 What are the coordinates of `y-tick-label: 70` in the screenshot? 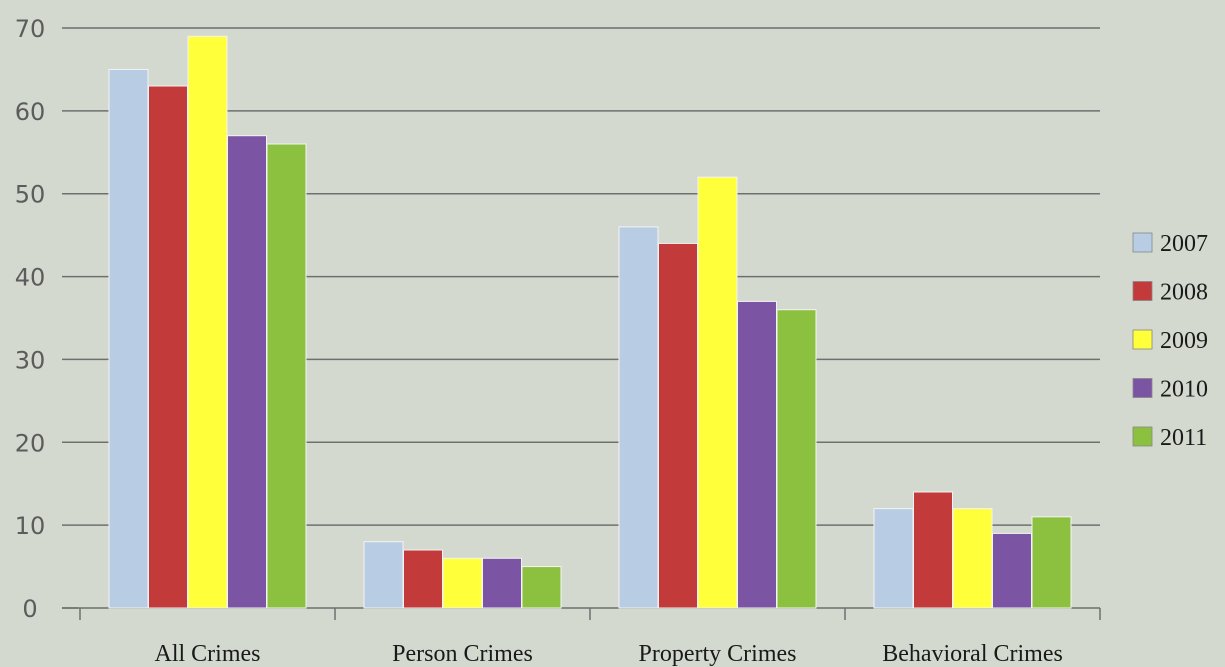 It's located at (30, 29).